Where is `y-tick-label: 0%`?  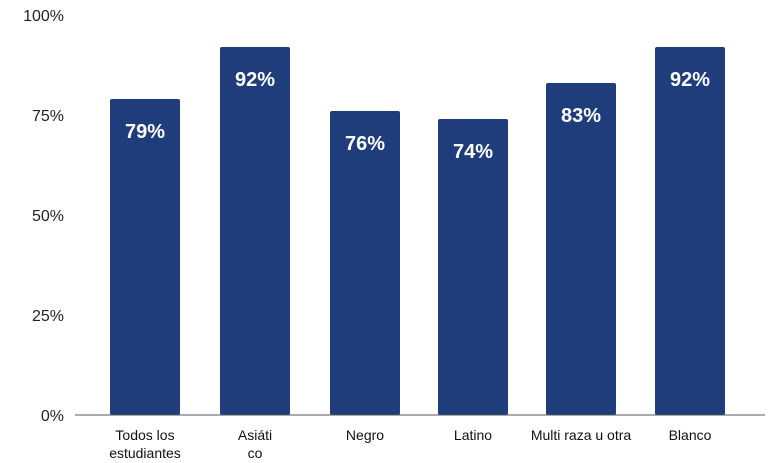 y-tick-label: 0% is located at coordinates (52, 416).